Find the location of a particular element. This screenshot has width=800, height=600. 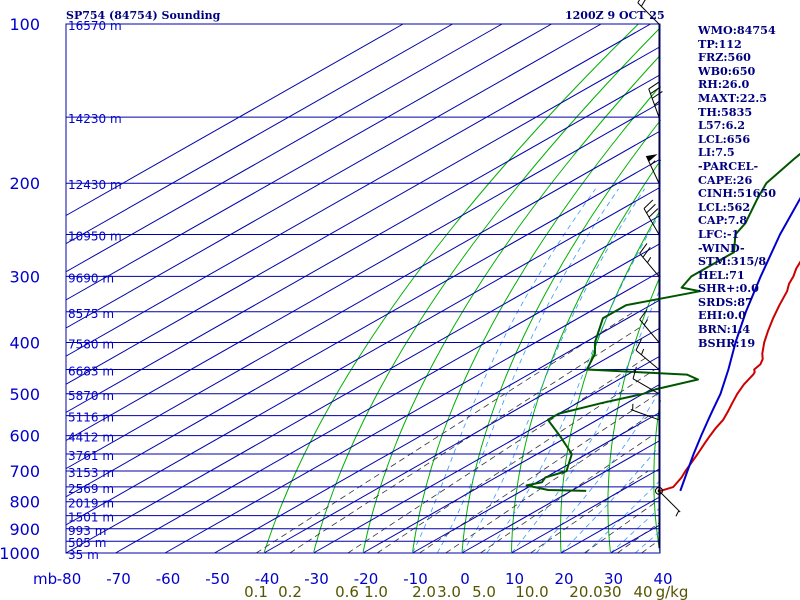

mixing-ratio-label: 3.0 is located at coordinates (449, 591).